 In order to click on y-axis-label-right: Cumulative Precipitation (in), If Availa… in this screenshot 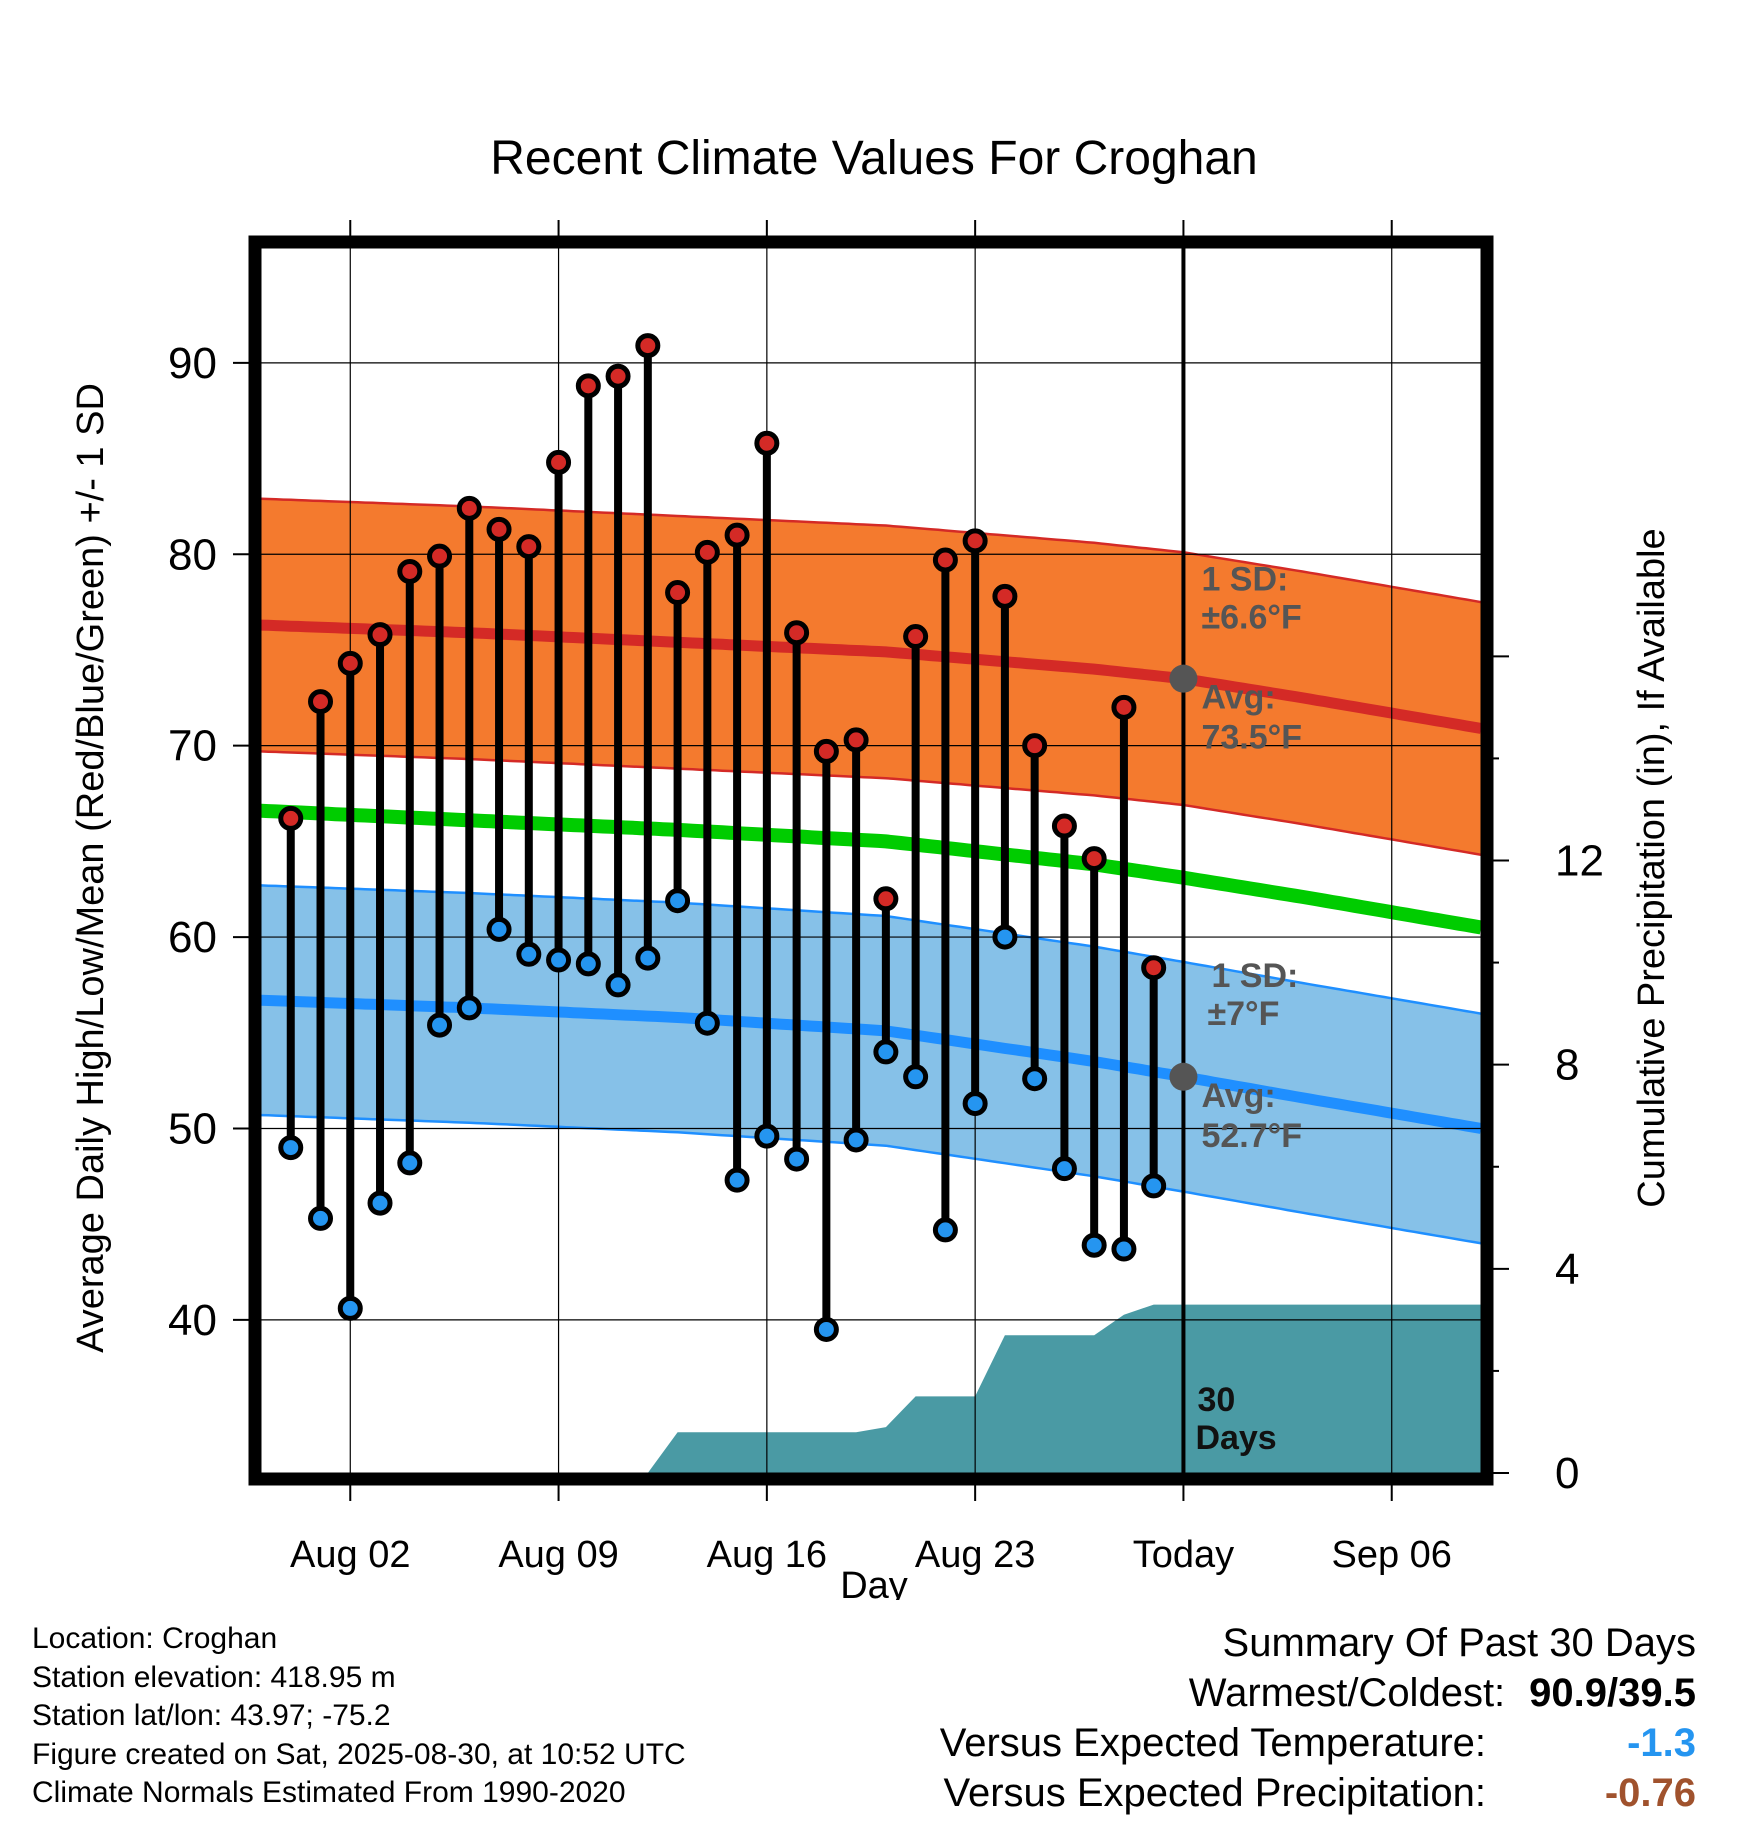, I will do `click(1652, 867)`.